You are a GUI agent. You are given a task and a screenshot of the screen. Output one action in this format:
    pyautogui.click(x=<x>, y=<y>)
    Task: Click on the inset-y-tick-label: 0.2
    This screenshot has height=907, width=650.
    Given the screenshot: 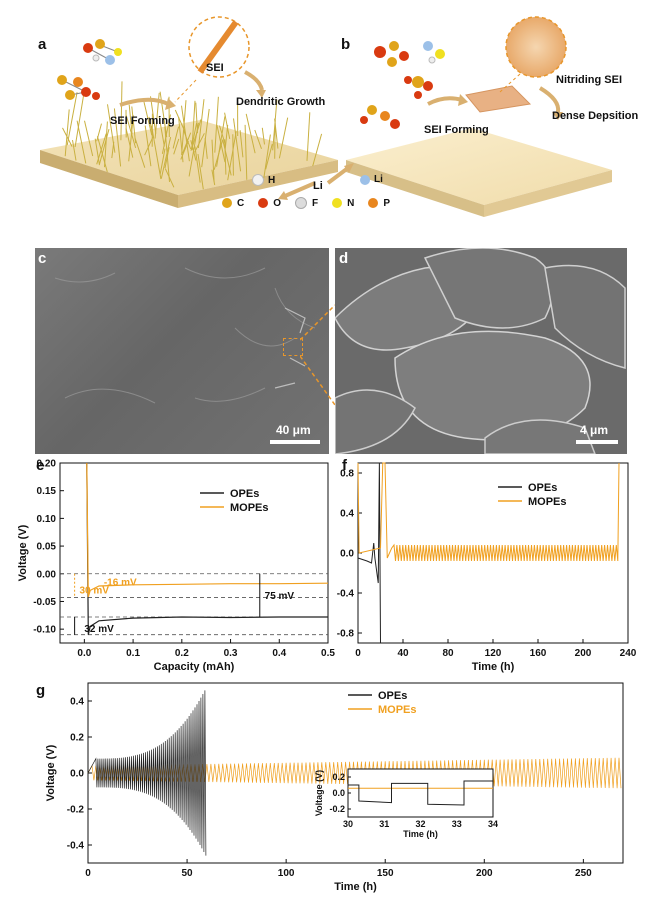 What is the action you would take?
    pyautogui.click(x=338, y=777)
    